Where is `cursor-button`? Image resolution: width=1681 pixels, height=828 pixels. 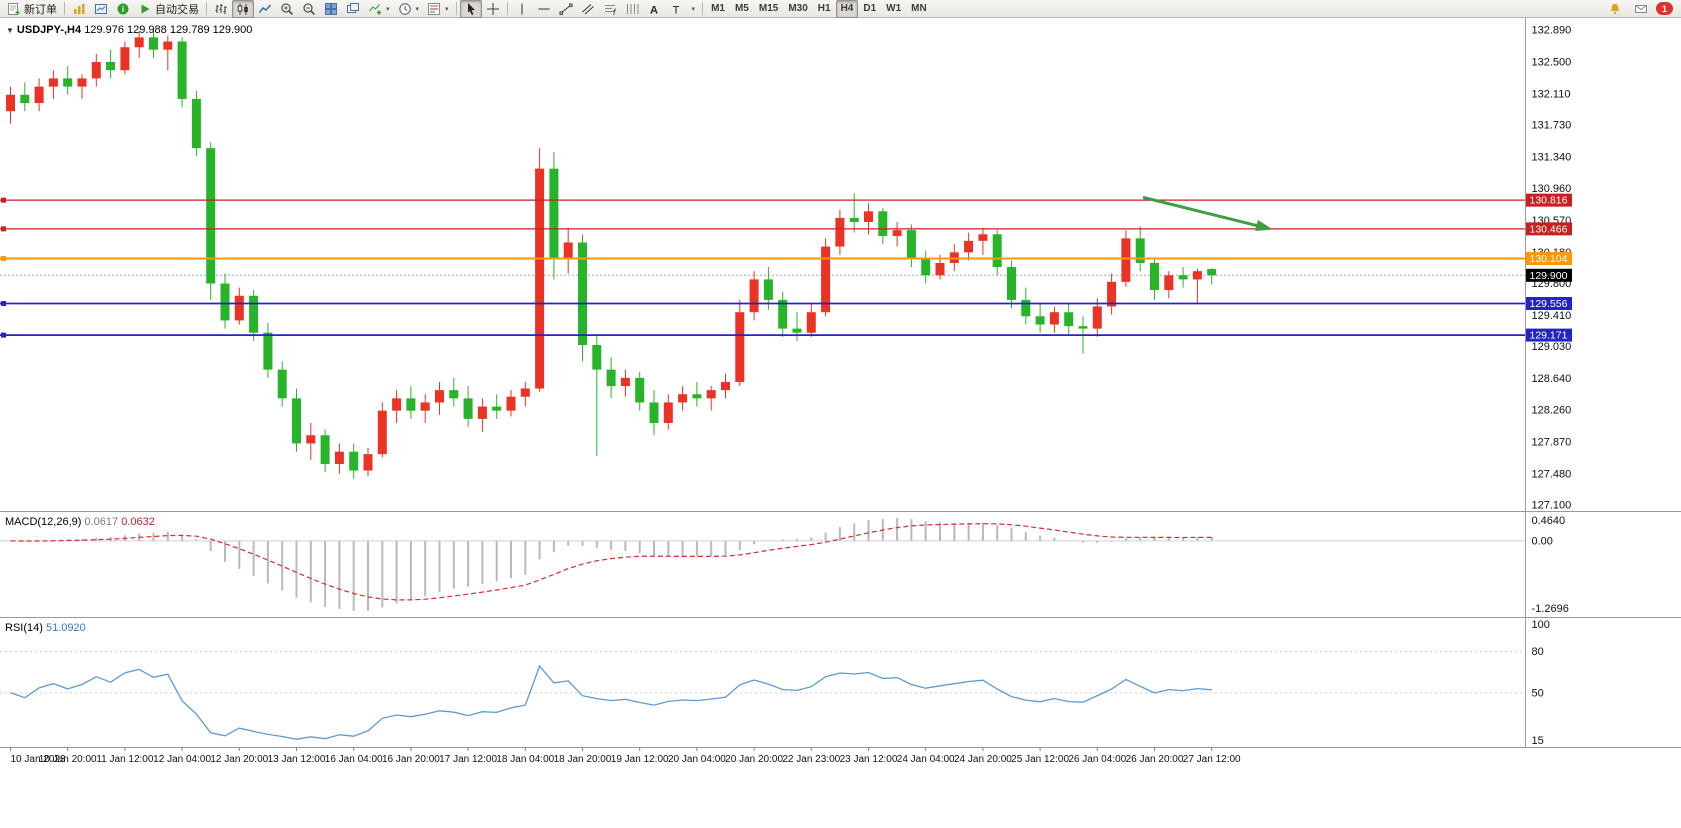
cursor-button is located at coordinates (470, 9).